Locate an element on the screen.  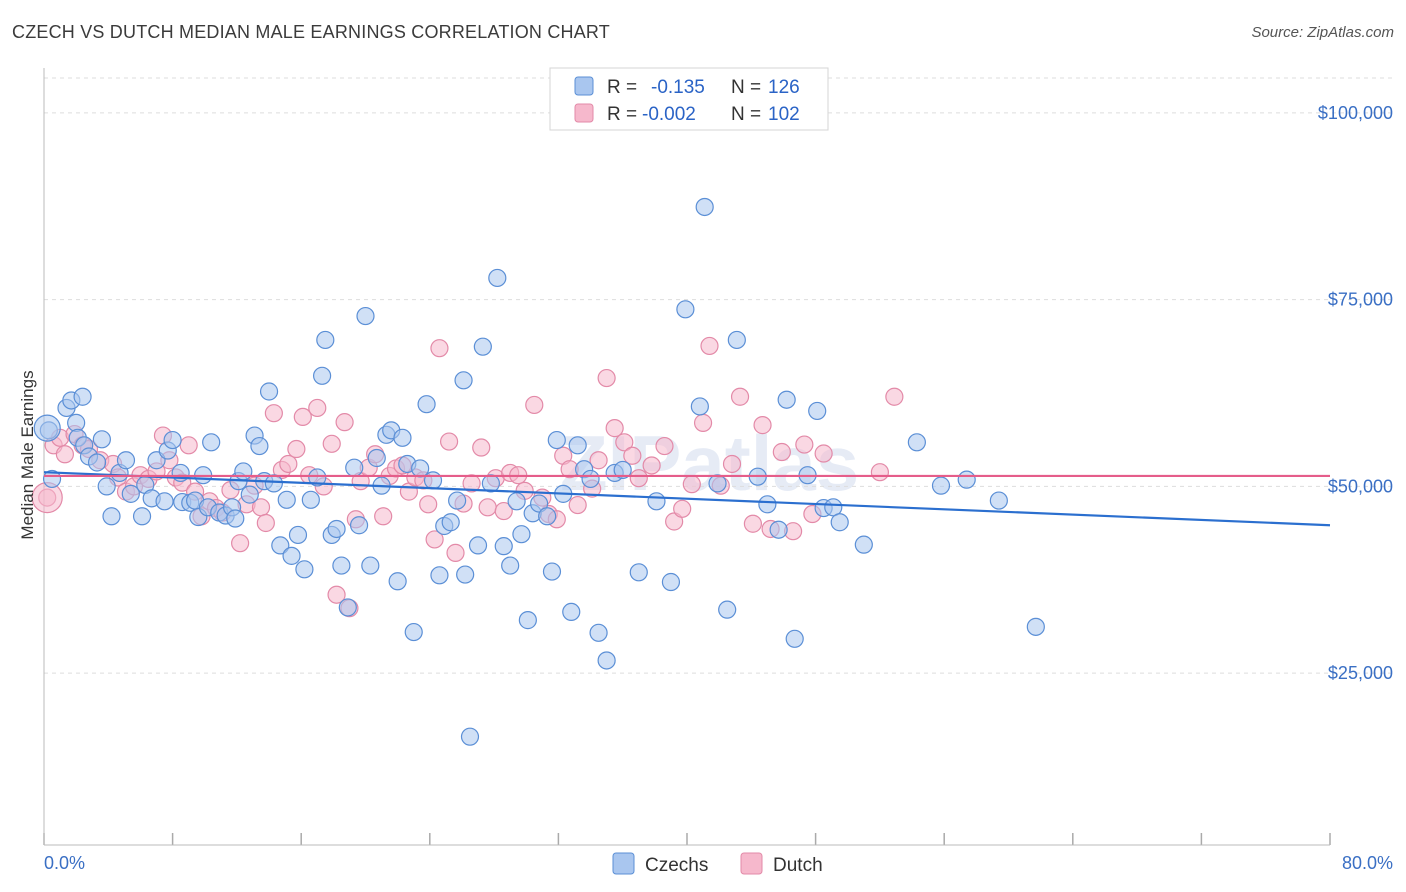
x-axis-ticks is located at coordinates (687, 839).